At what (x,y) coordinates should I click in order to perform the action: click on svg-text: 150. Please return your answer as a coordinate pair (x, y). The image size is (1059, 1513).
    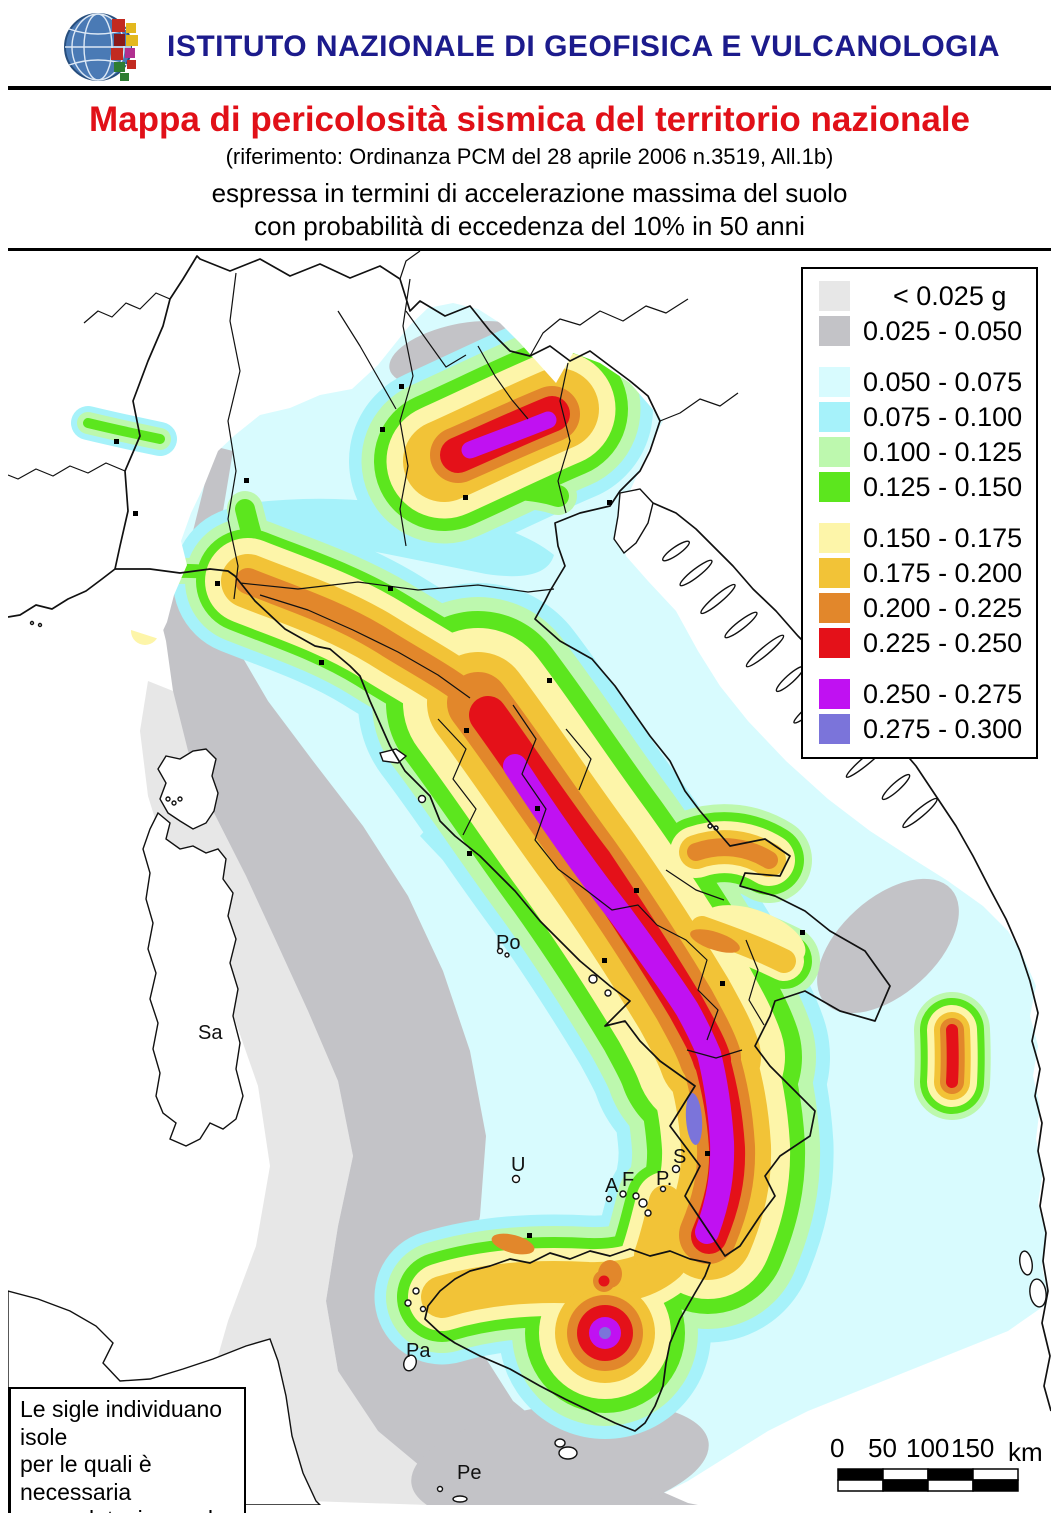
    Looking at the image, I should click on (972, 1448).